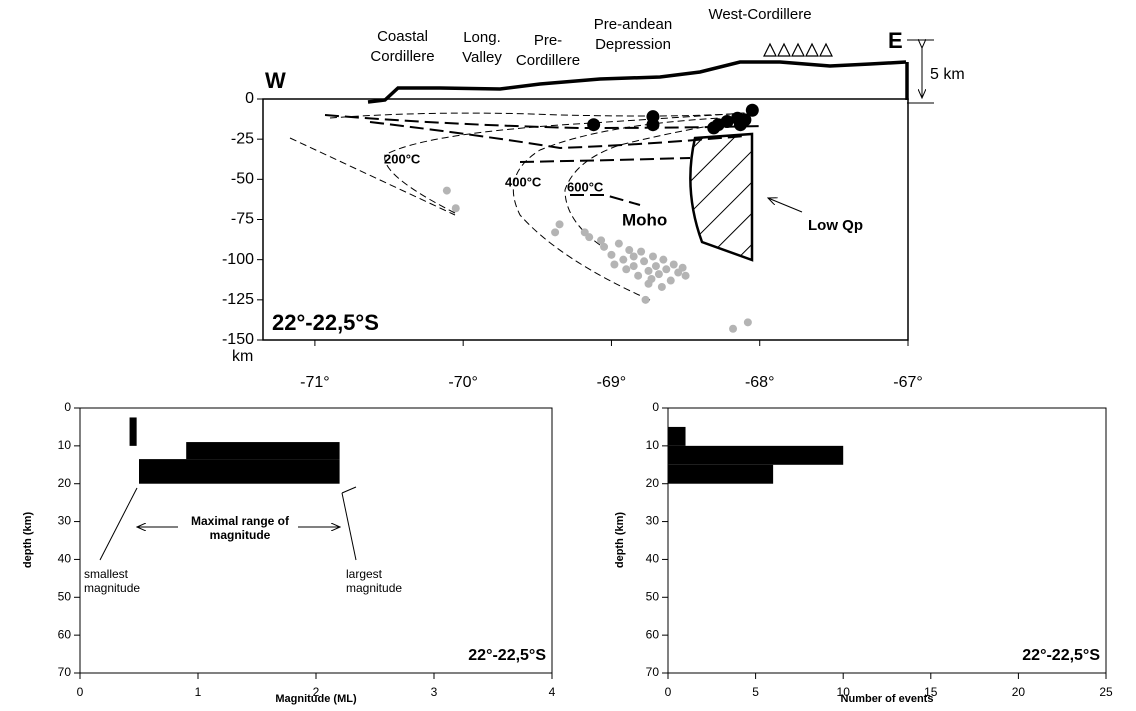 This screenshot has width=1136, height=711. Describe the element at coordinates (374, 581) in the screenshot. I see `annotation: largest magnitude` at that location.